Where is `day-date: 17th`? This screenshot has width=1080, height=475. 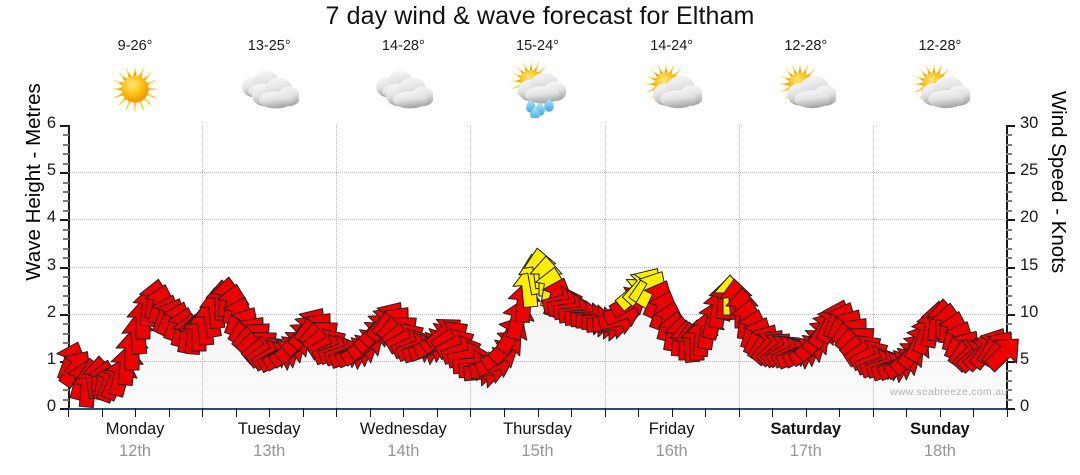 day-date: 17th is located at coordinates (805, 451).